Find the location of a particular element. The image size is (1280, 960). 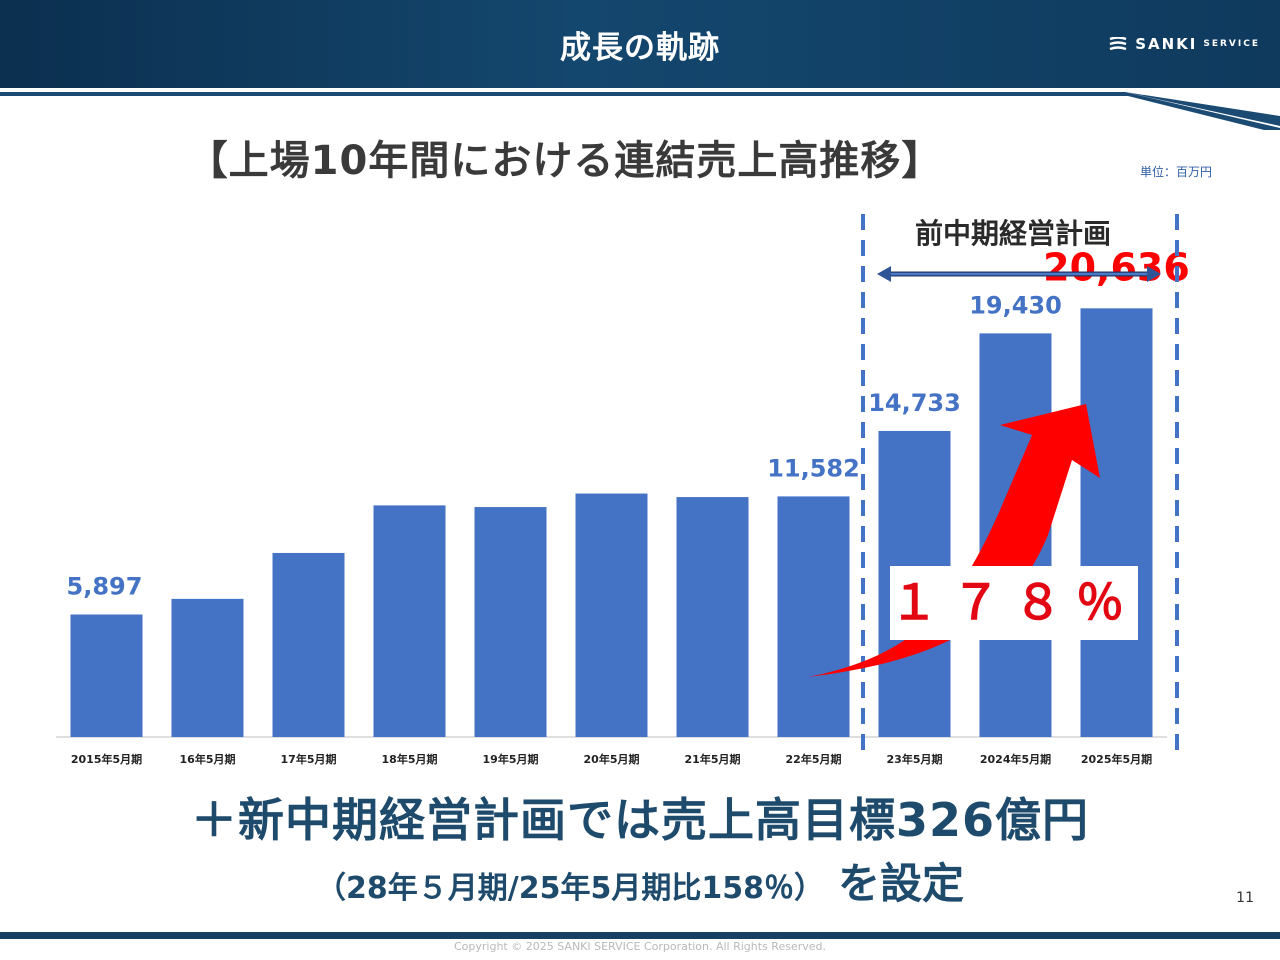

x-tick-label: 23年5月期 is located at coordinates (915, 759).